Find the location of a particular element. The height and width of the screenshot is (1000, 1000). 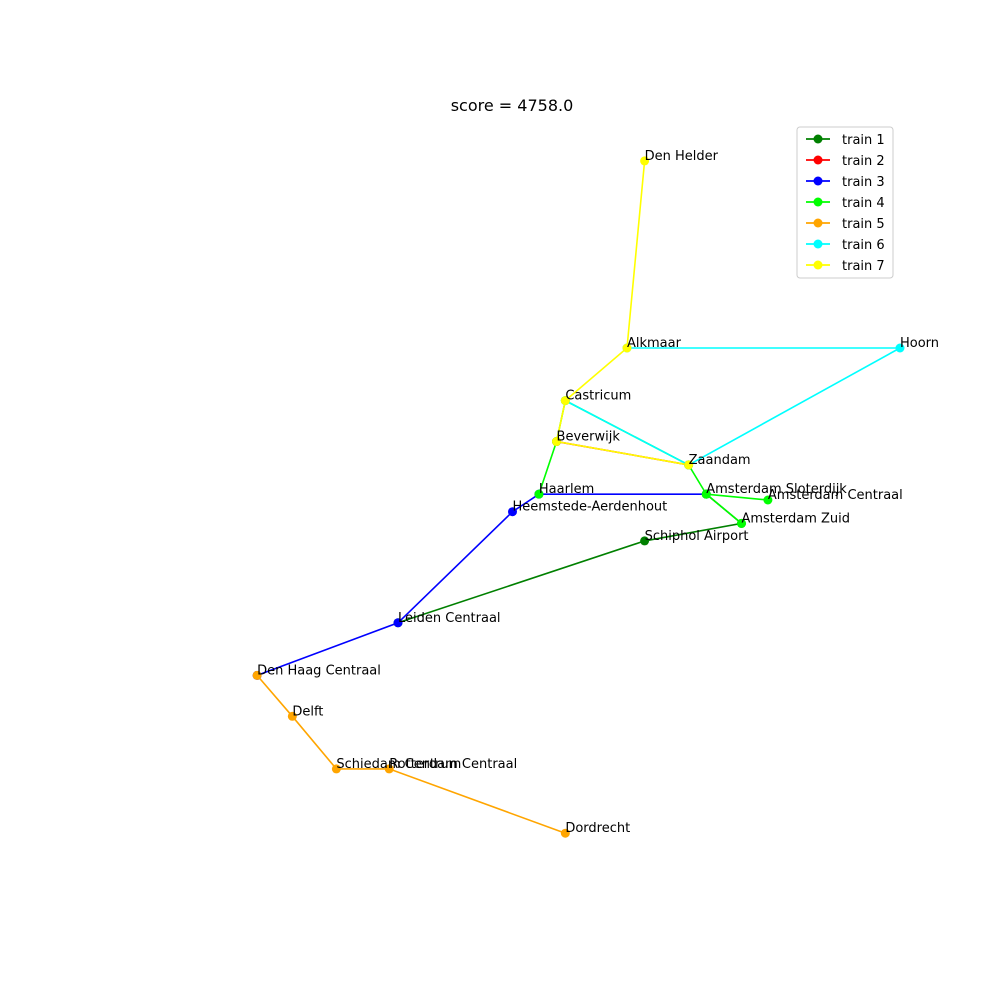

station-label-amsterdam-centraal: Amsterdam Centraal is located at coordinates (835, 495).